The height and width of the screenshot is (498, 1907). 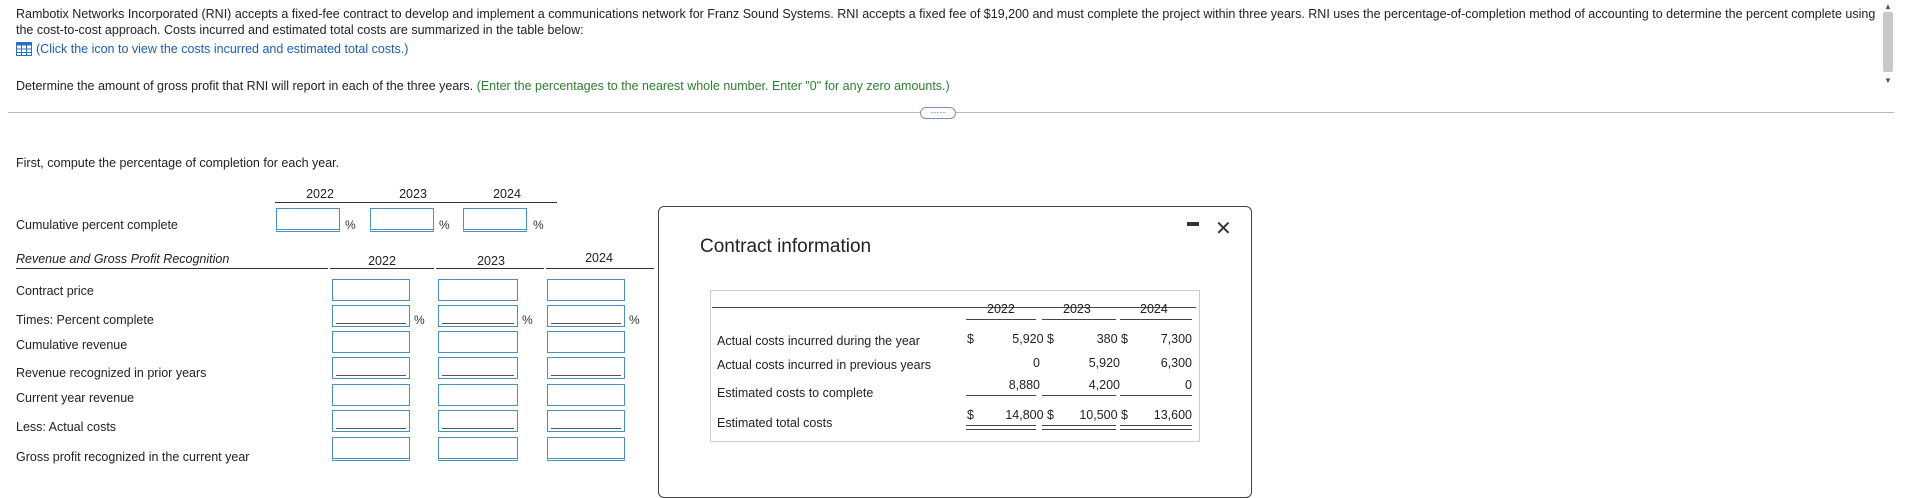 I want to click on row-contract-price: Contract price, so click(x=55, y=291).